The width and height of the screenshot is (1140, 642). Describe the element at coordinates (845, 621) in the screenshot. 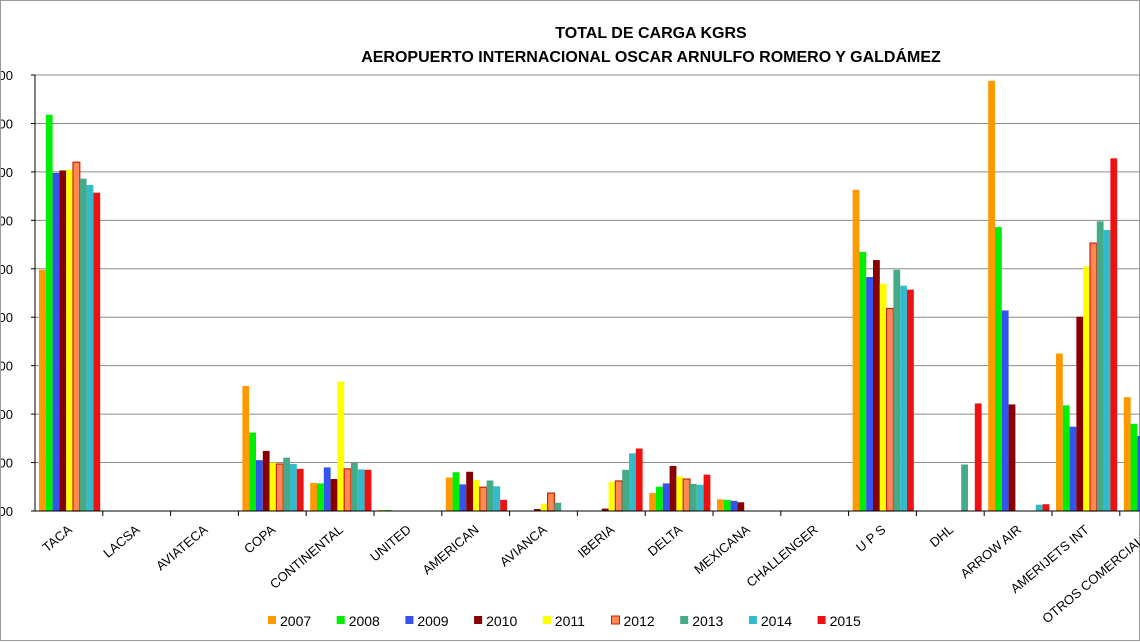

I see `legend-label: 2015` at that location.